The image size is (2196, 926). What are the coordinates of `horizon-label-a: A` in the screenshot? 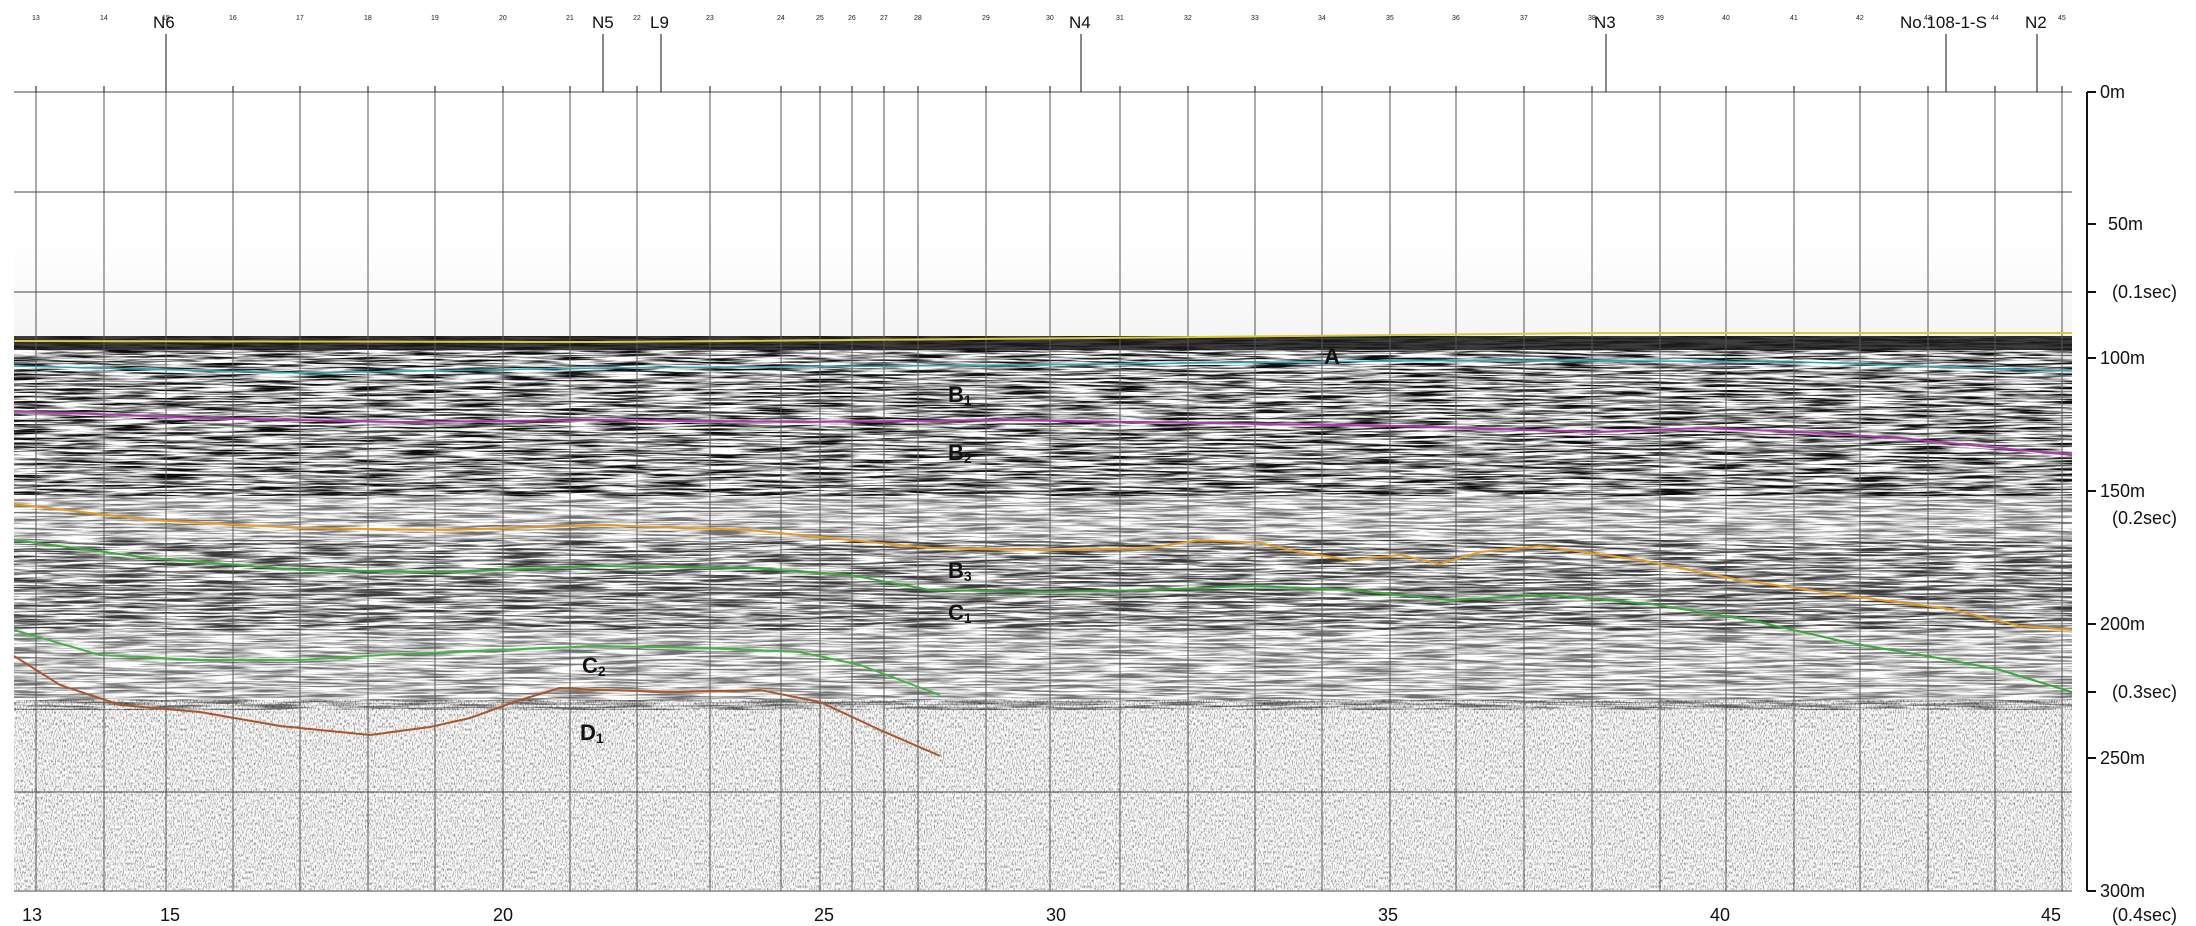 It's located at (1332, 356).